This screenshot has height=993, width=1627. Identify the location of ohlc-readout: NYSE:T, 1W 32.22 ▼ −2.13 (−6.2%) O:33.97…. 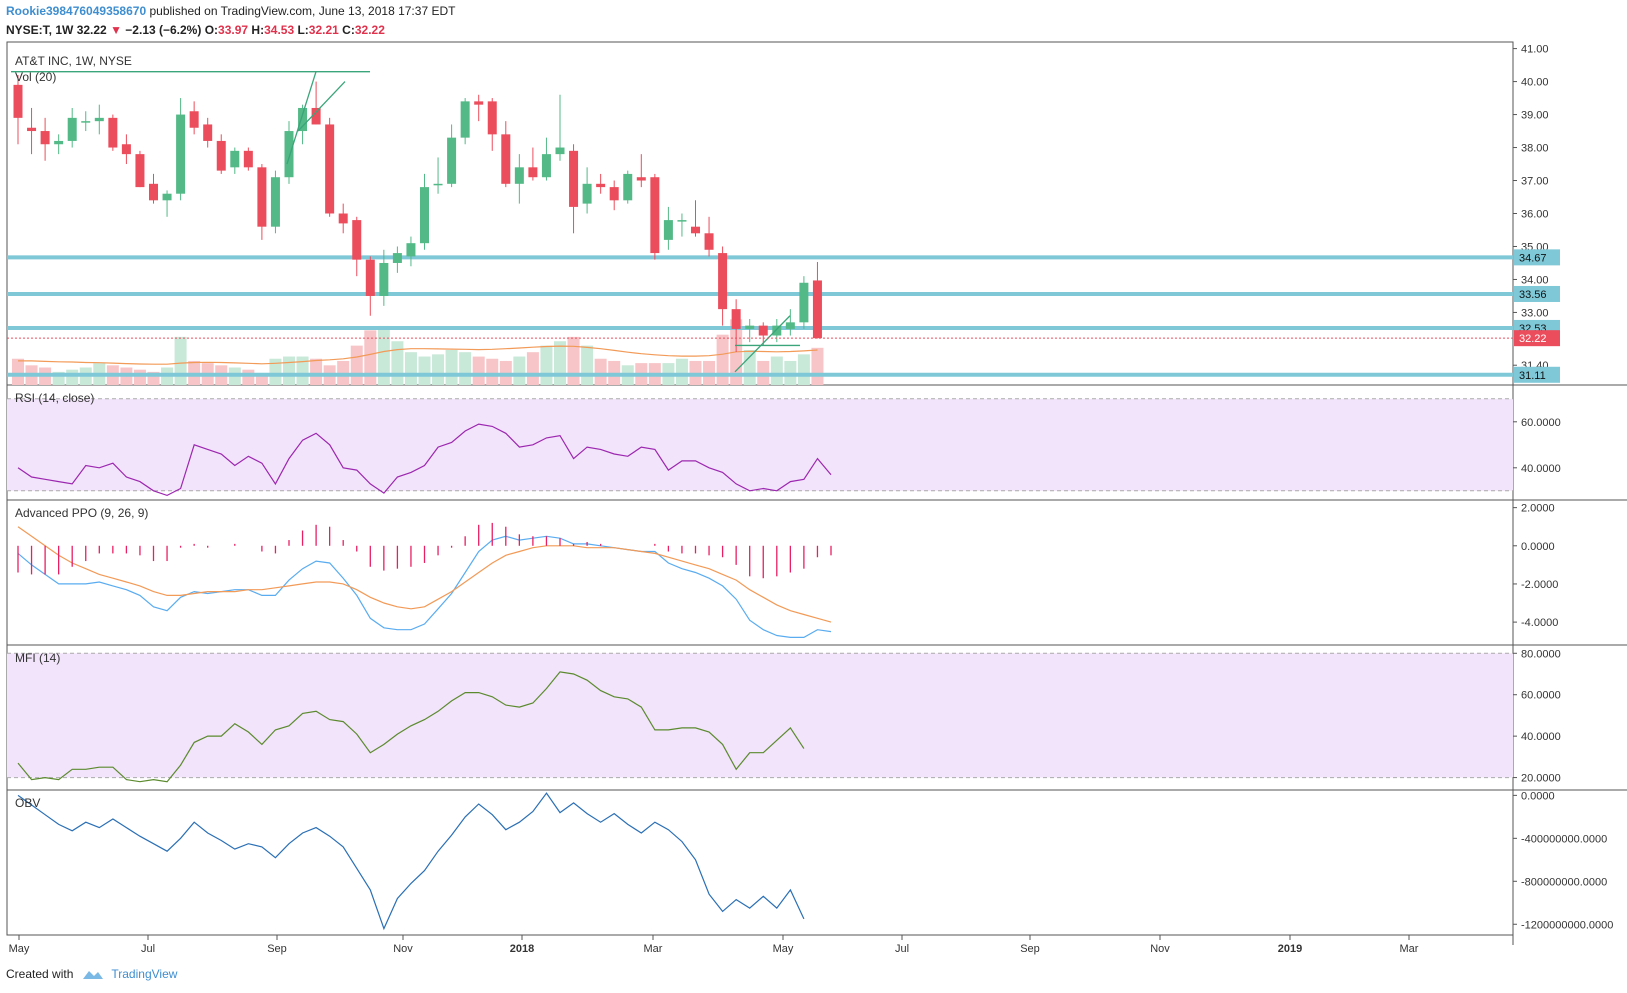
(195, 30).